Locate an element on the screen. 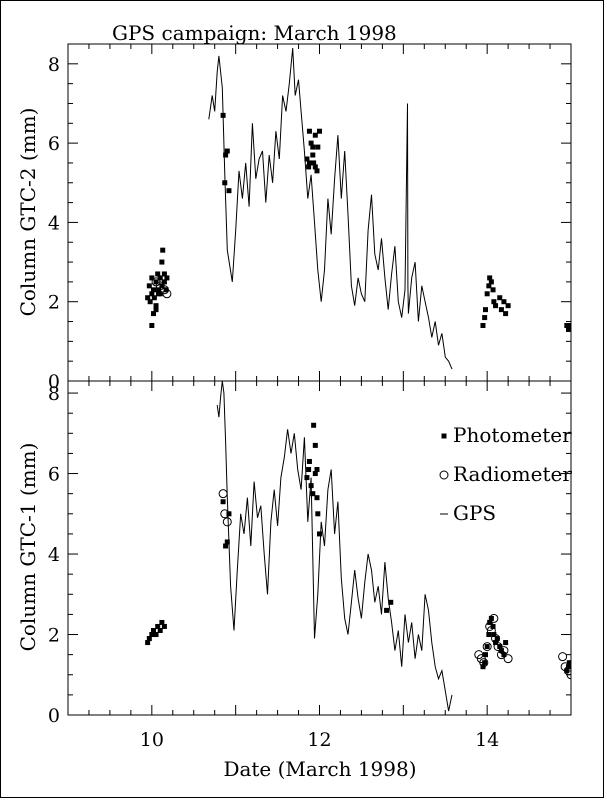 The image size is (607, 801). x-tick-label: 14 is located at coordinates (487, 740).